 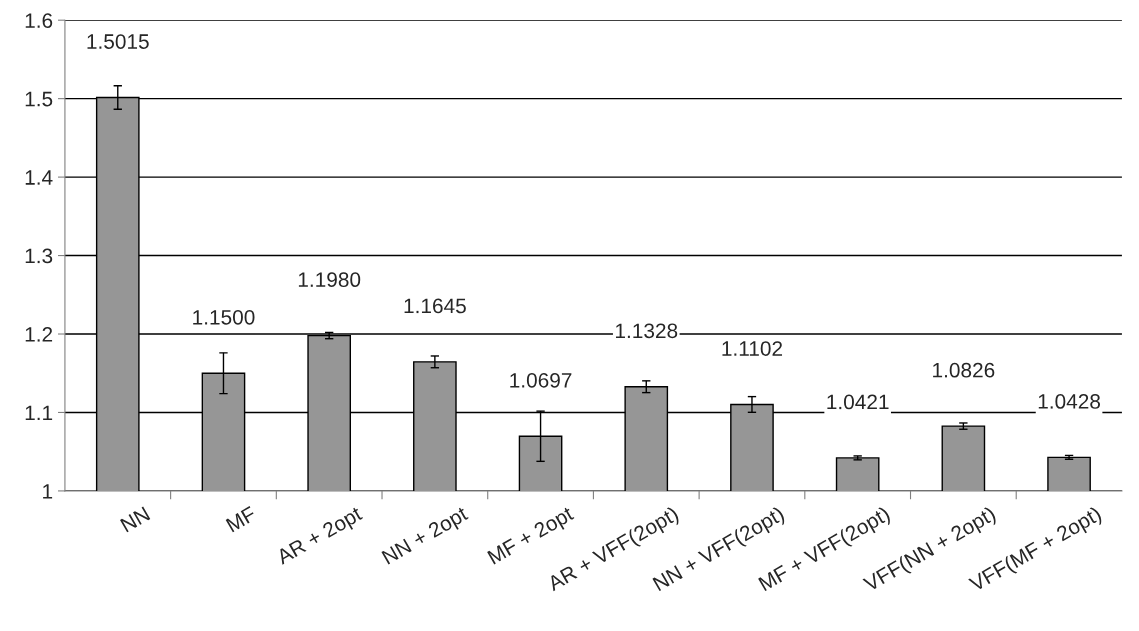 What do you see at coordinates (135, 519) in the screenshot?
I see `x-tick-label: NN` at bounding box center [135, 519].